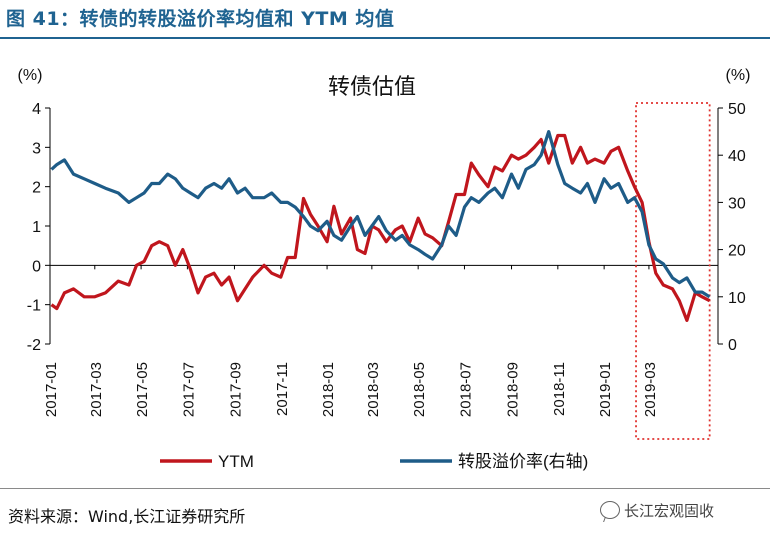 The height and width of the screenshot is (537, 770). What do you see at coordinates (374, 461) in the screenshot?
I see `legend: YTM 转股溢价率(右轴)` at bounding box center [374, 461].